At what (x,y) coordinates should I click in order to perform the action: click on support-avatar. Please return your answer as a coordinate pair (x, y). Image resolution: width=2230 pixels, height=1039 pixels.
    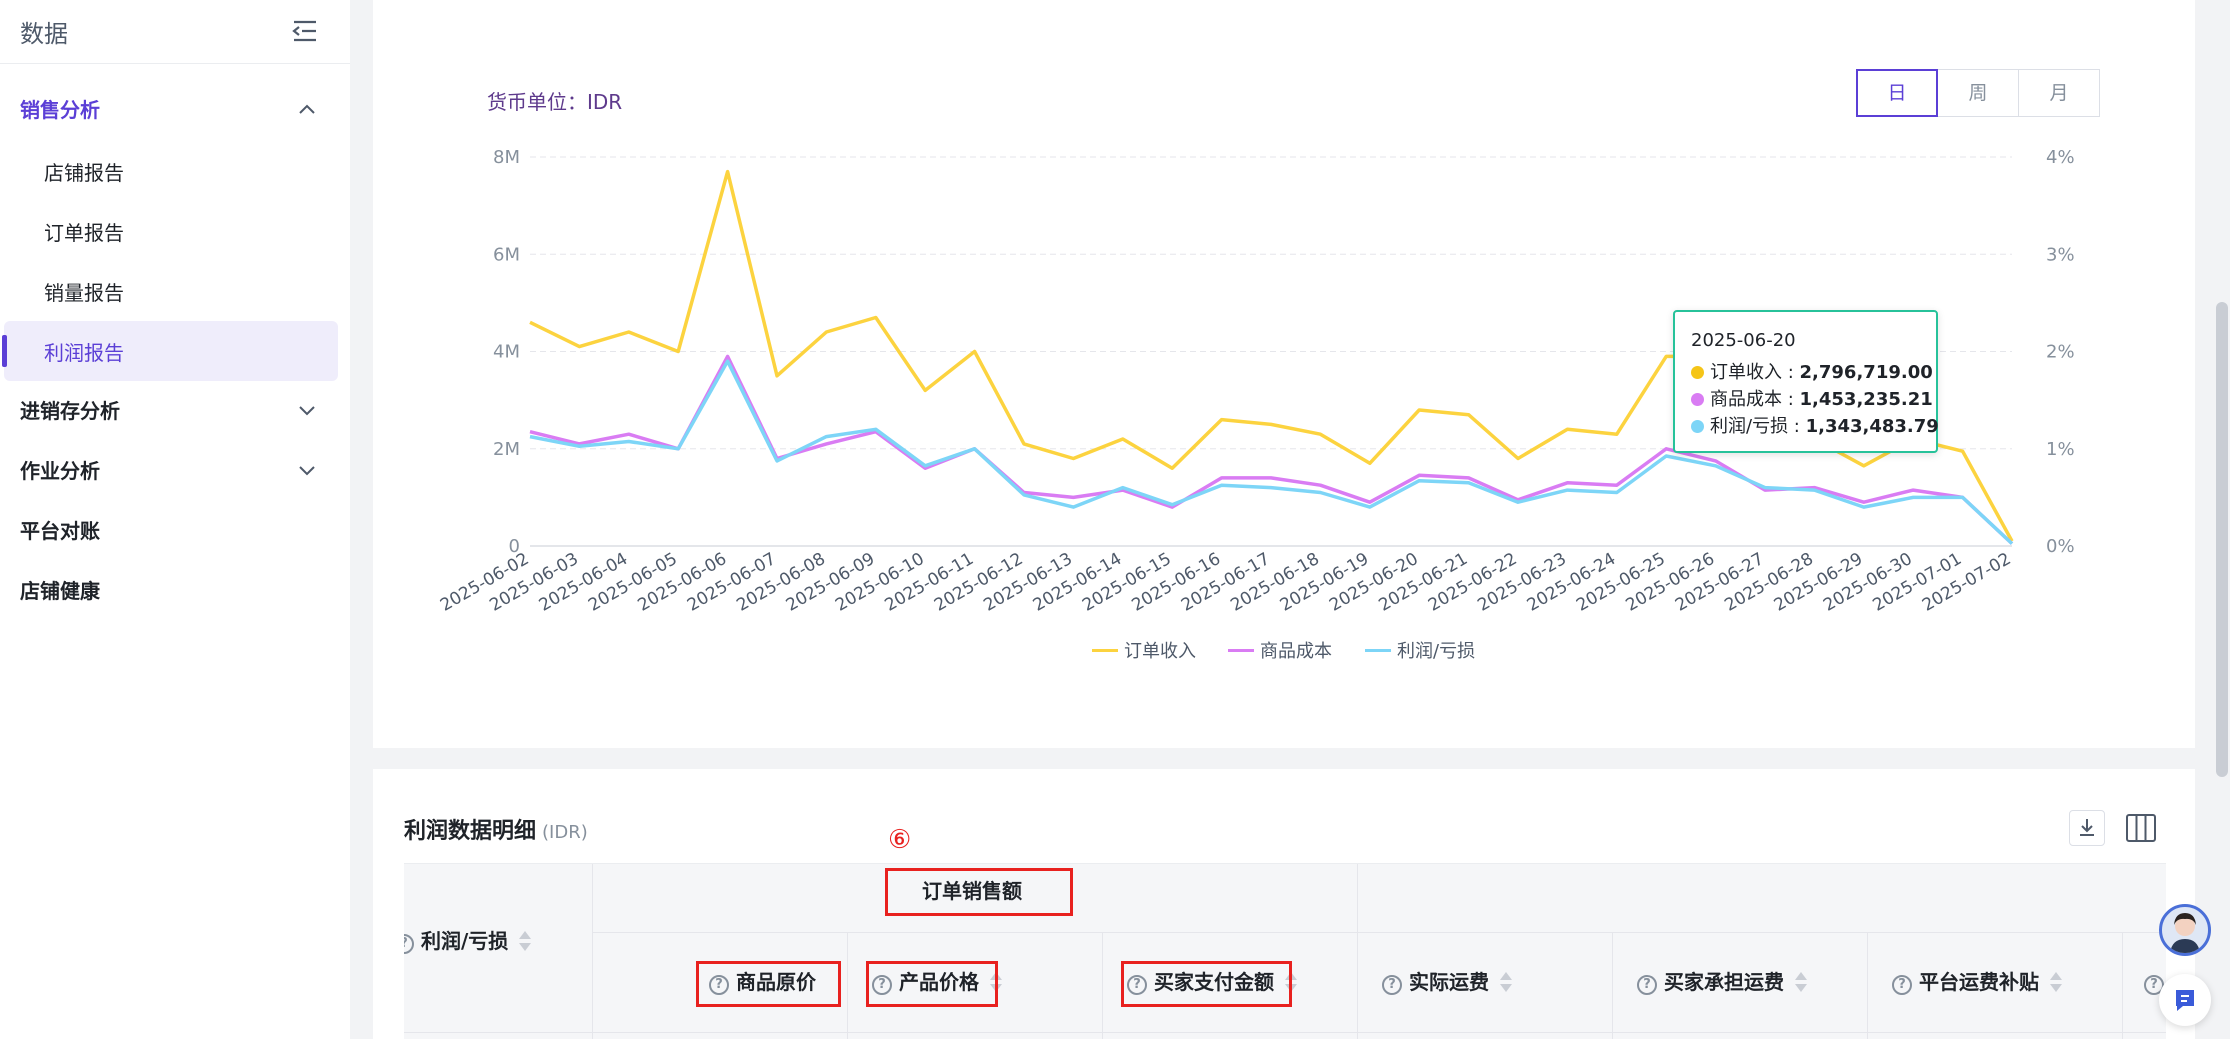
    Looking at the image, I should click on (2185, 930).